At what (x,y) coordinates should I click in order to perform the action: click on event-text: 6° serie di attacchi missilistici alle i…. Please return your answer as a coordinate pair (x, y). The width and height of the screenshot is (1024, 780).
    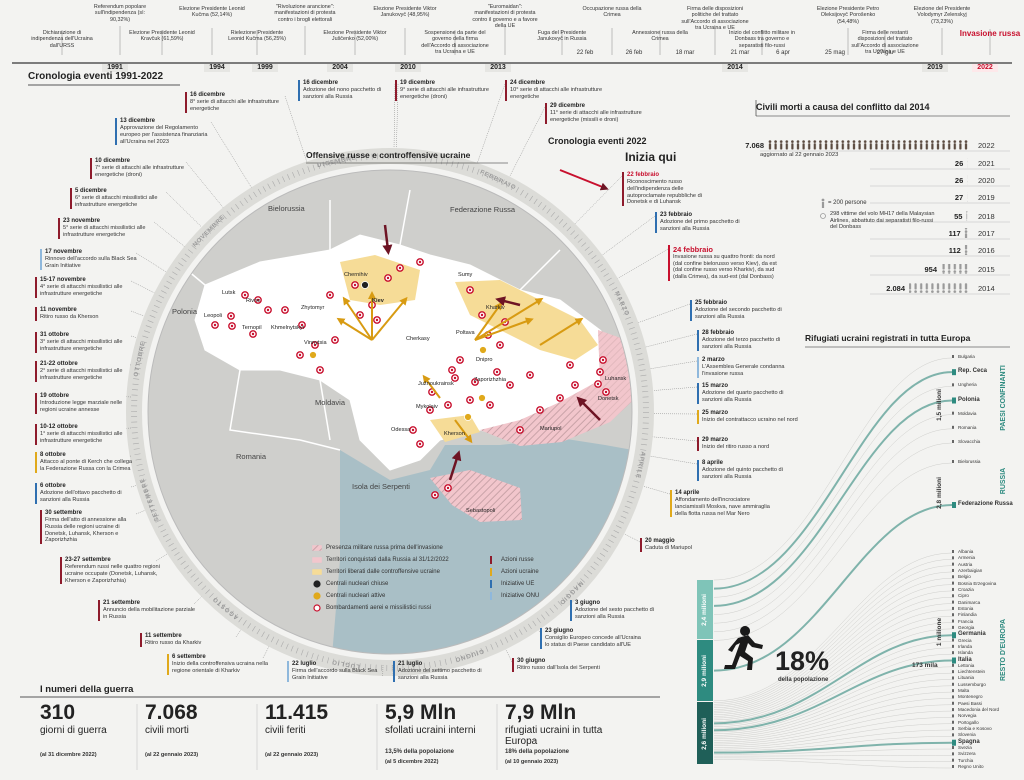
    Looking at the image, I should click on (116, 201).